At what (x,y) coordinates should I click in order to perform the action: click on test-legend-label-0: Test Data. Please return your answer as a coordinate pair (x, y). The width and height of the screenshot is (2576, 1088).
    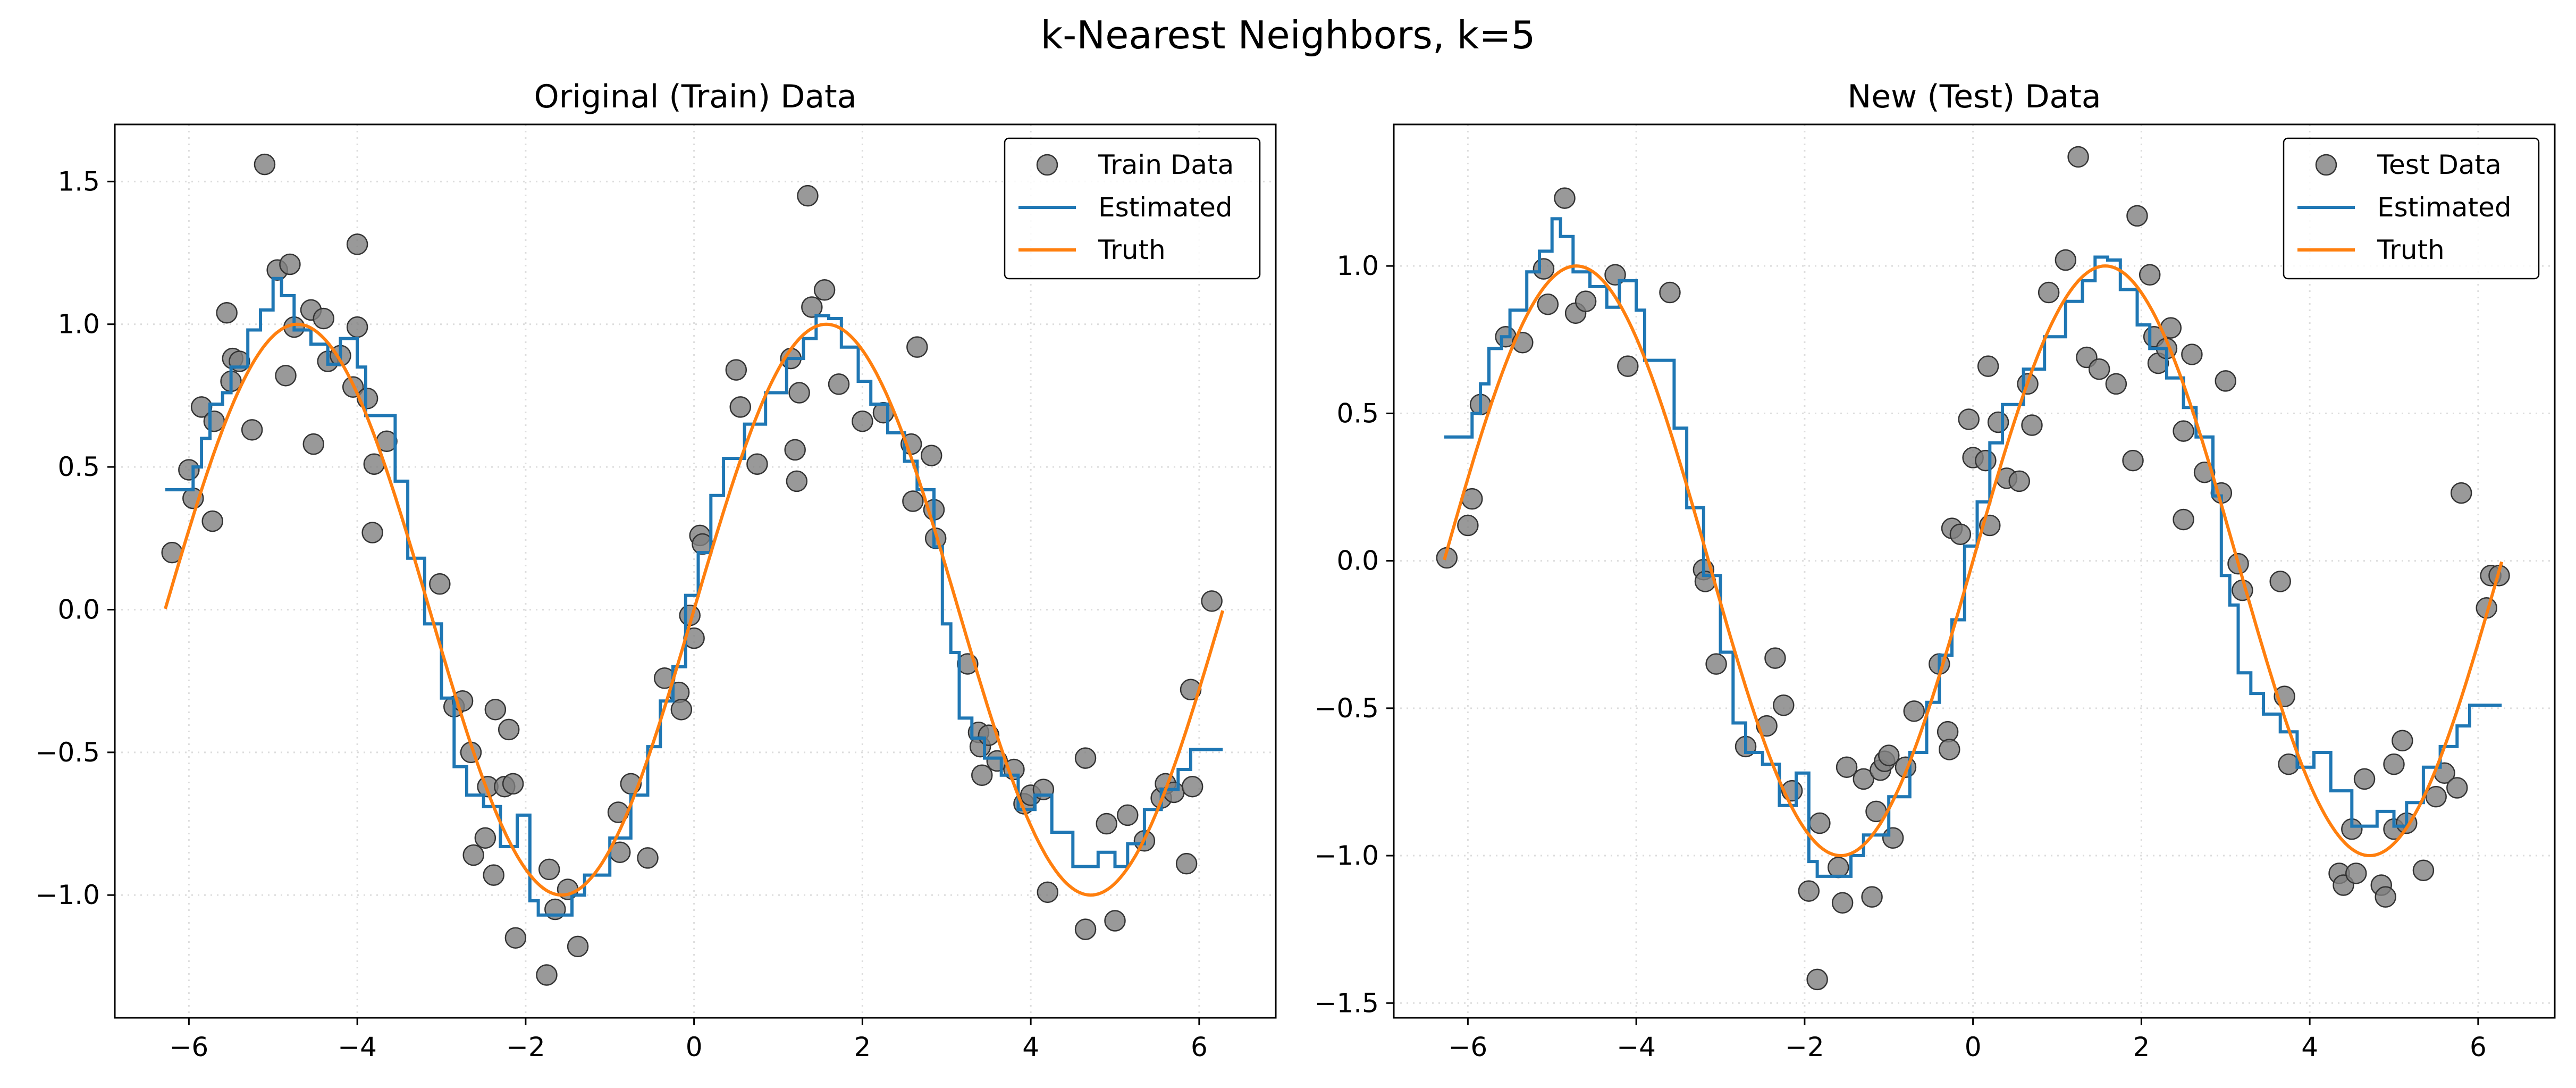
    Looking at the image, I should click on (2439, 164).